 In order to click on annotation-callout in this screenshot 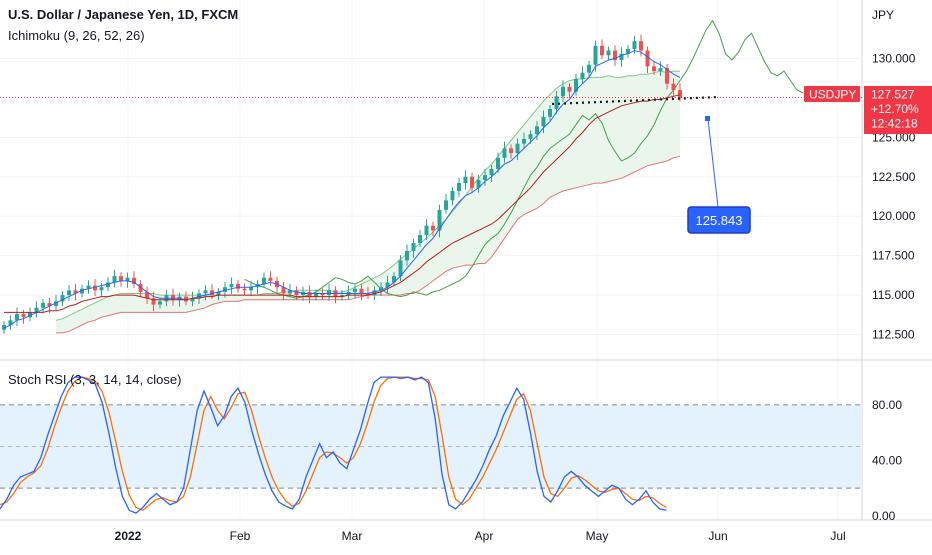, I will do `click(719, 220)`.